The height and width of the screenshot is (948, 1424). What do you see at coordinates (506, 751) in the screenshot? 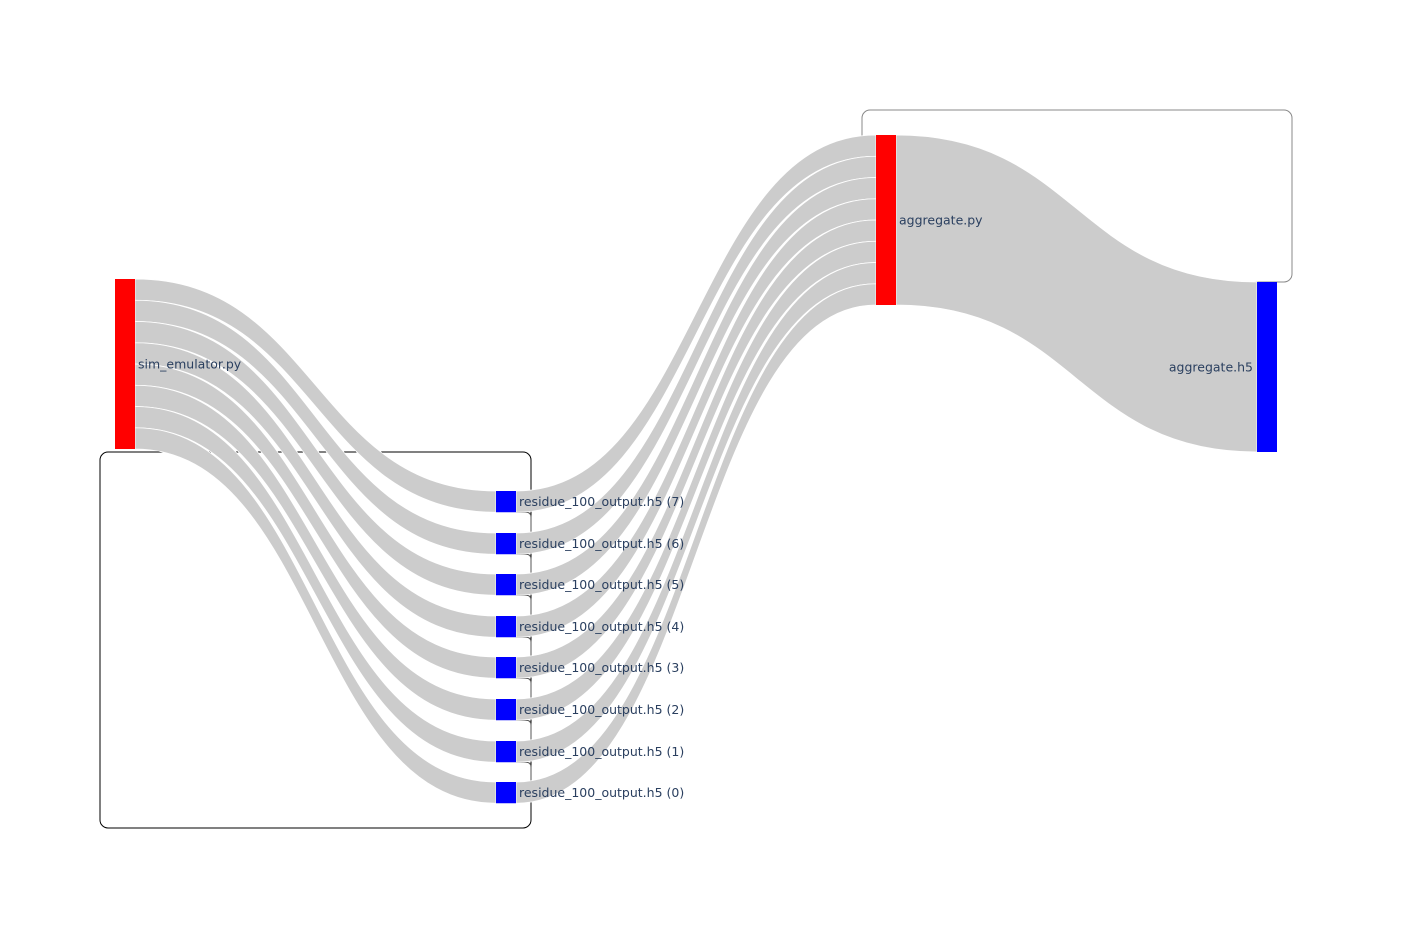
I see `node-r1` at bounding box center [506, 751].